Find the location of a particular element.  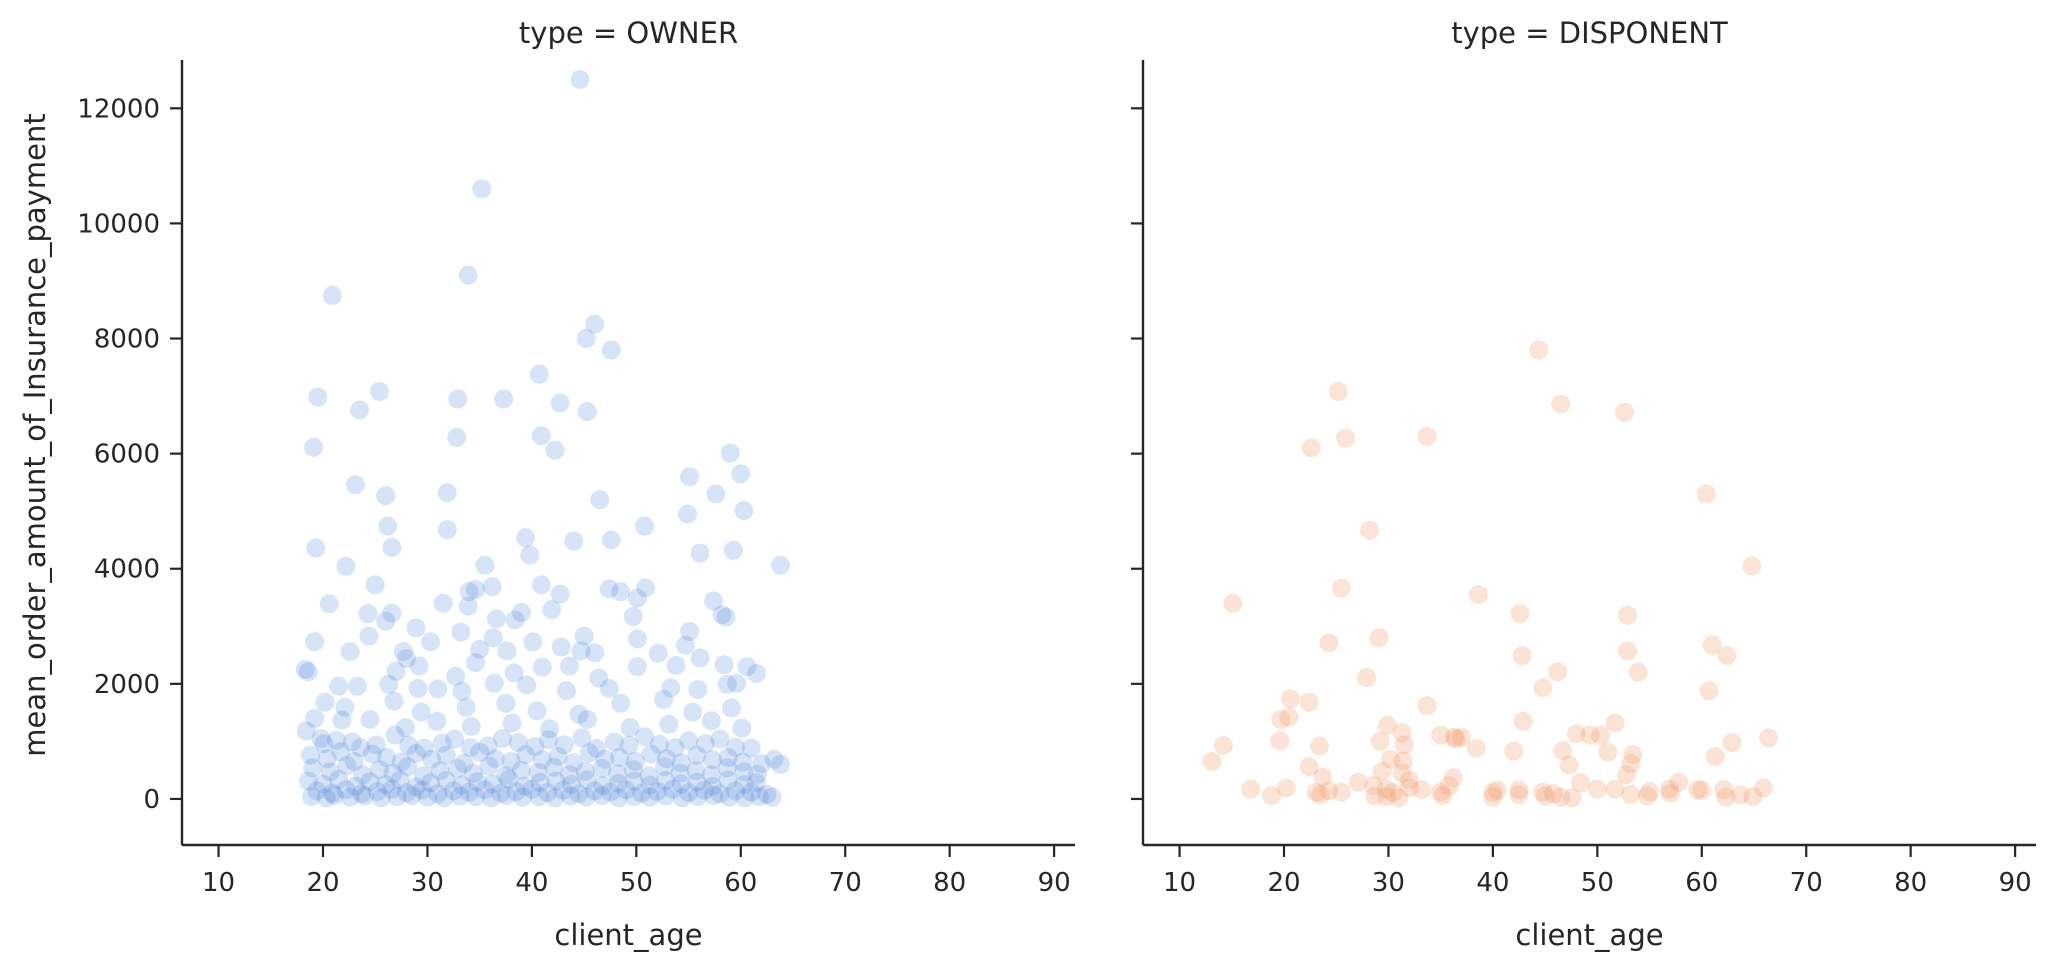

x-tick-label: 40 is located at coordinates (1492, 883).